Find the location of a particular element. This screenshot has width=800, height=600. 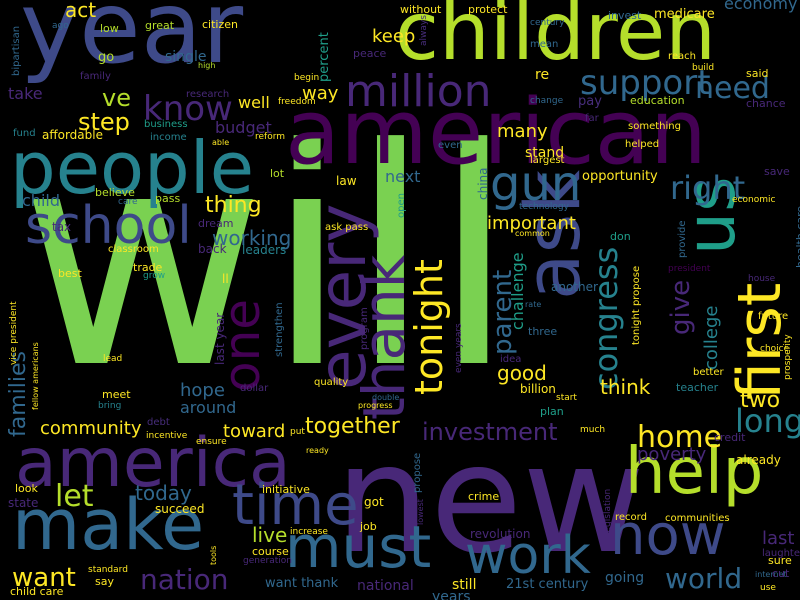

word-put: put is located at coordinates (297, 432).